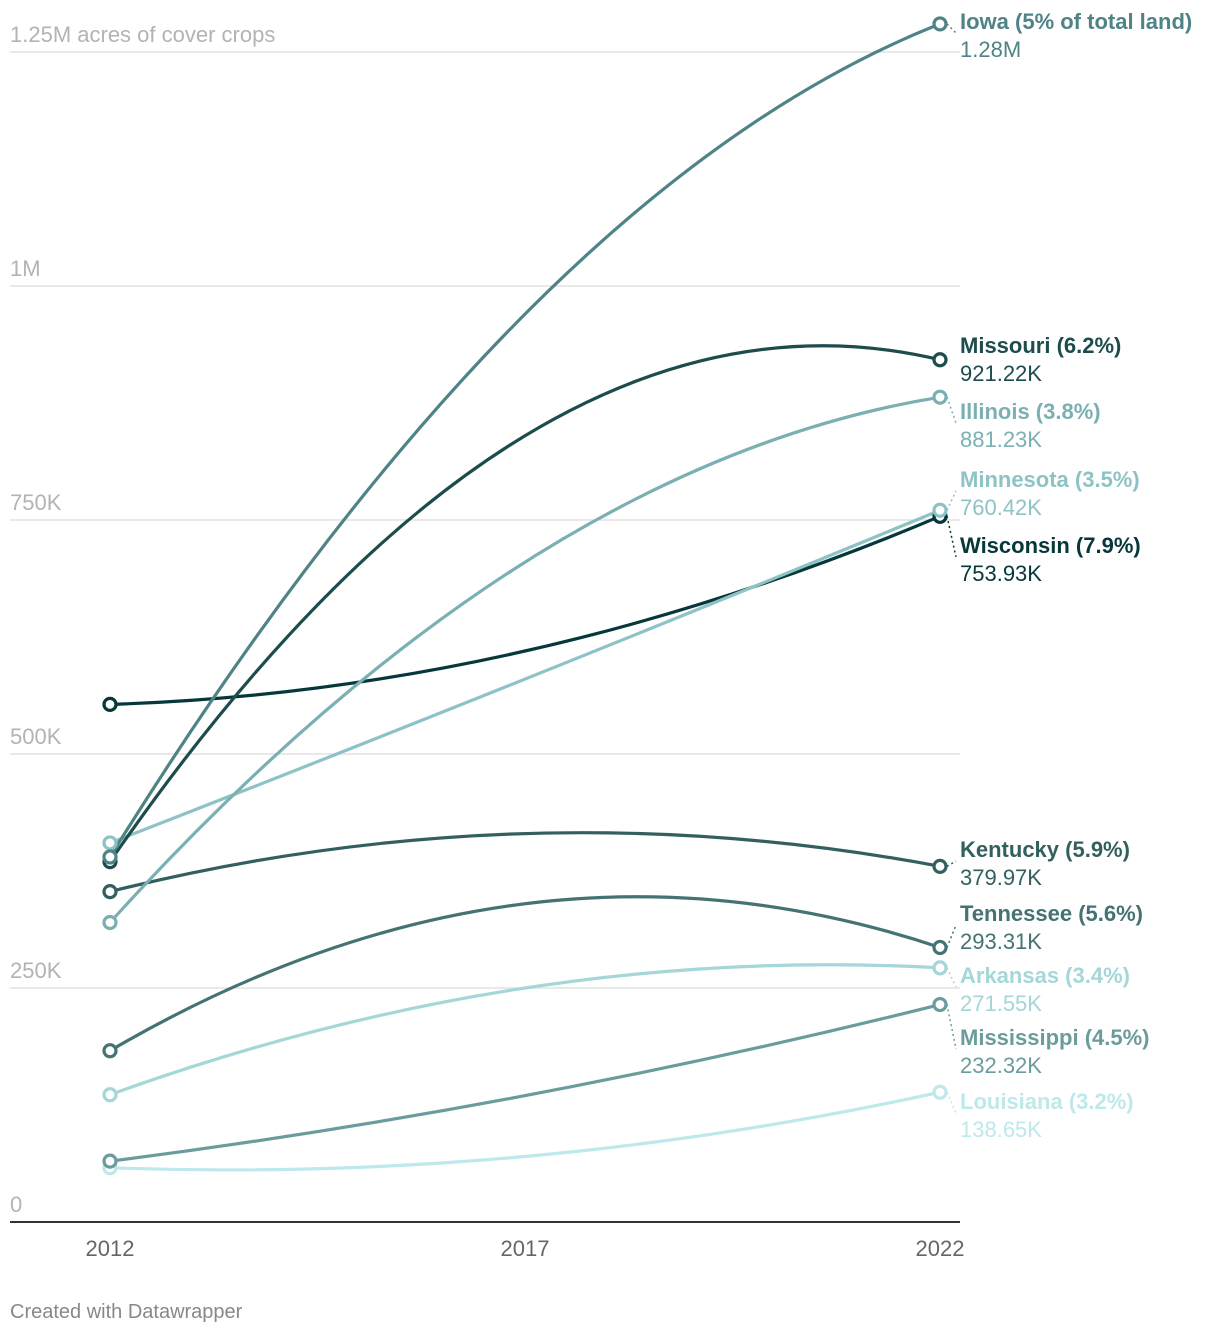 The width and height of the screenshot is (1220, 1338). I want to click on y-tick-label: 1.25M acres of cover crops, so click(142, 34).